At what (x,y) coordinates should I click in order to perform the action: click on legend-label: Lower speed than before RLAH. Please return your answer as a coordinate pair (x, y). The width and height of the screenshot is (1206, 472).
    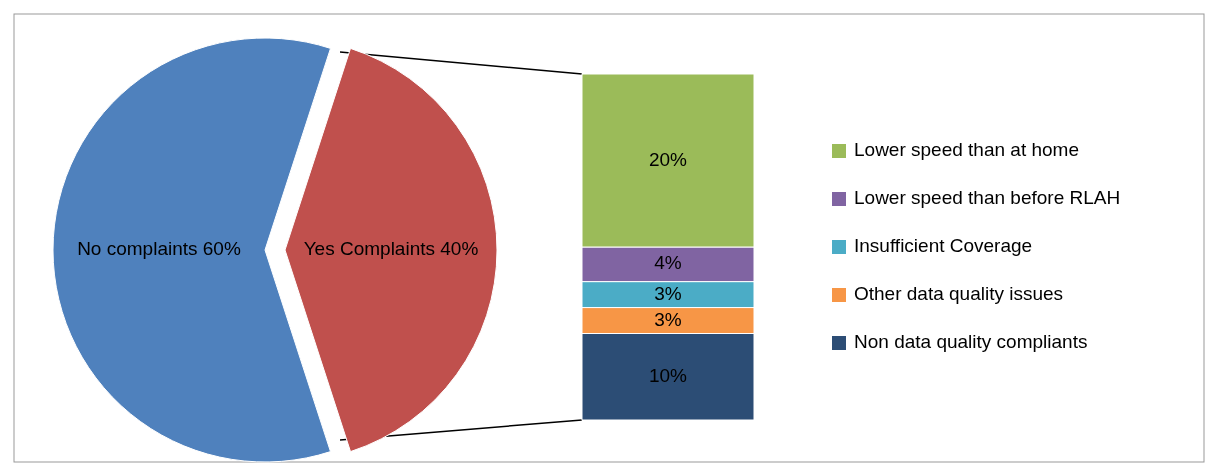
    Looking at the image, I should click on (987, 198).